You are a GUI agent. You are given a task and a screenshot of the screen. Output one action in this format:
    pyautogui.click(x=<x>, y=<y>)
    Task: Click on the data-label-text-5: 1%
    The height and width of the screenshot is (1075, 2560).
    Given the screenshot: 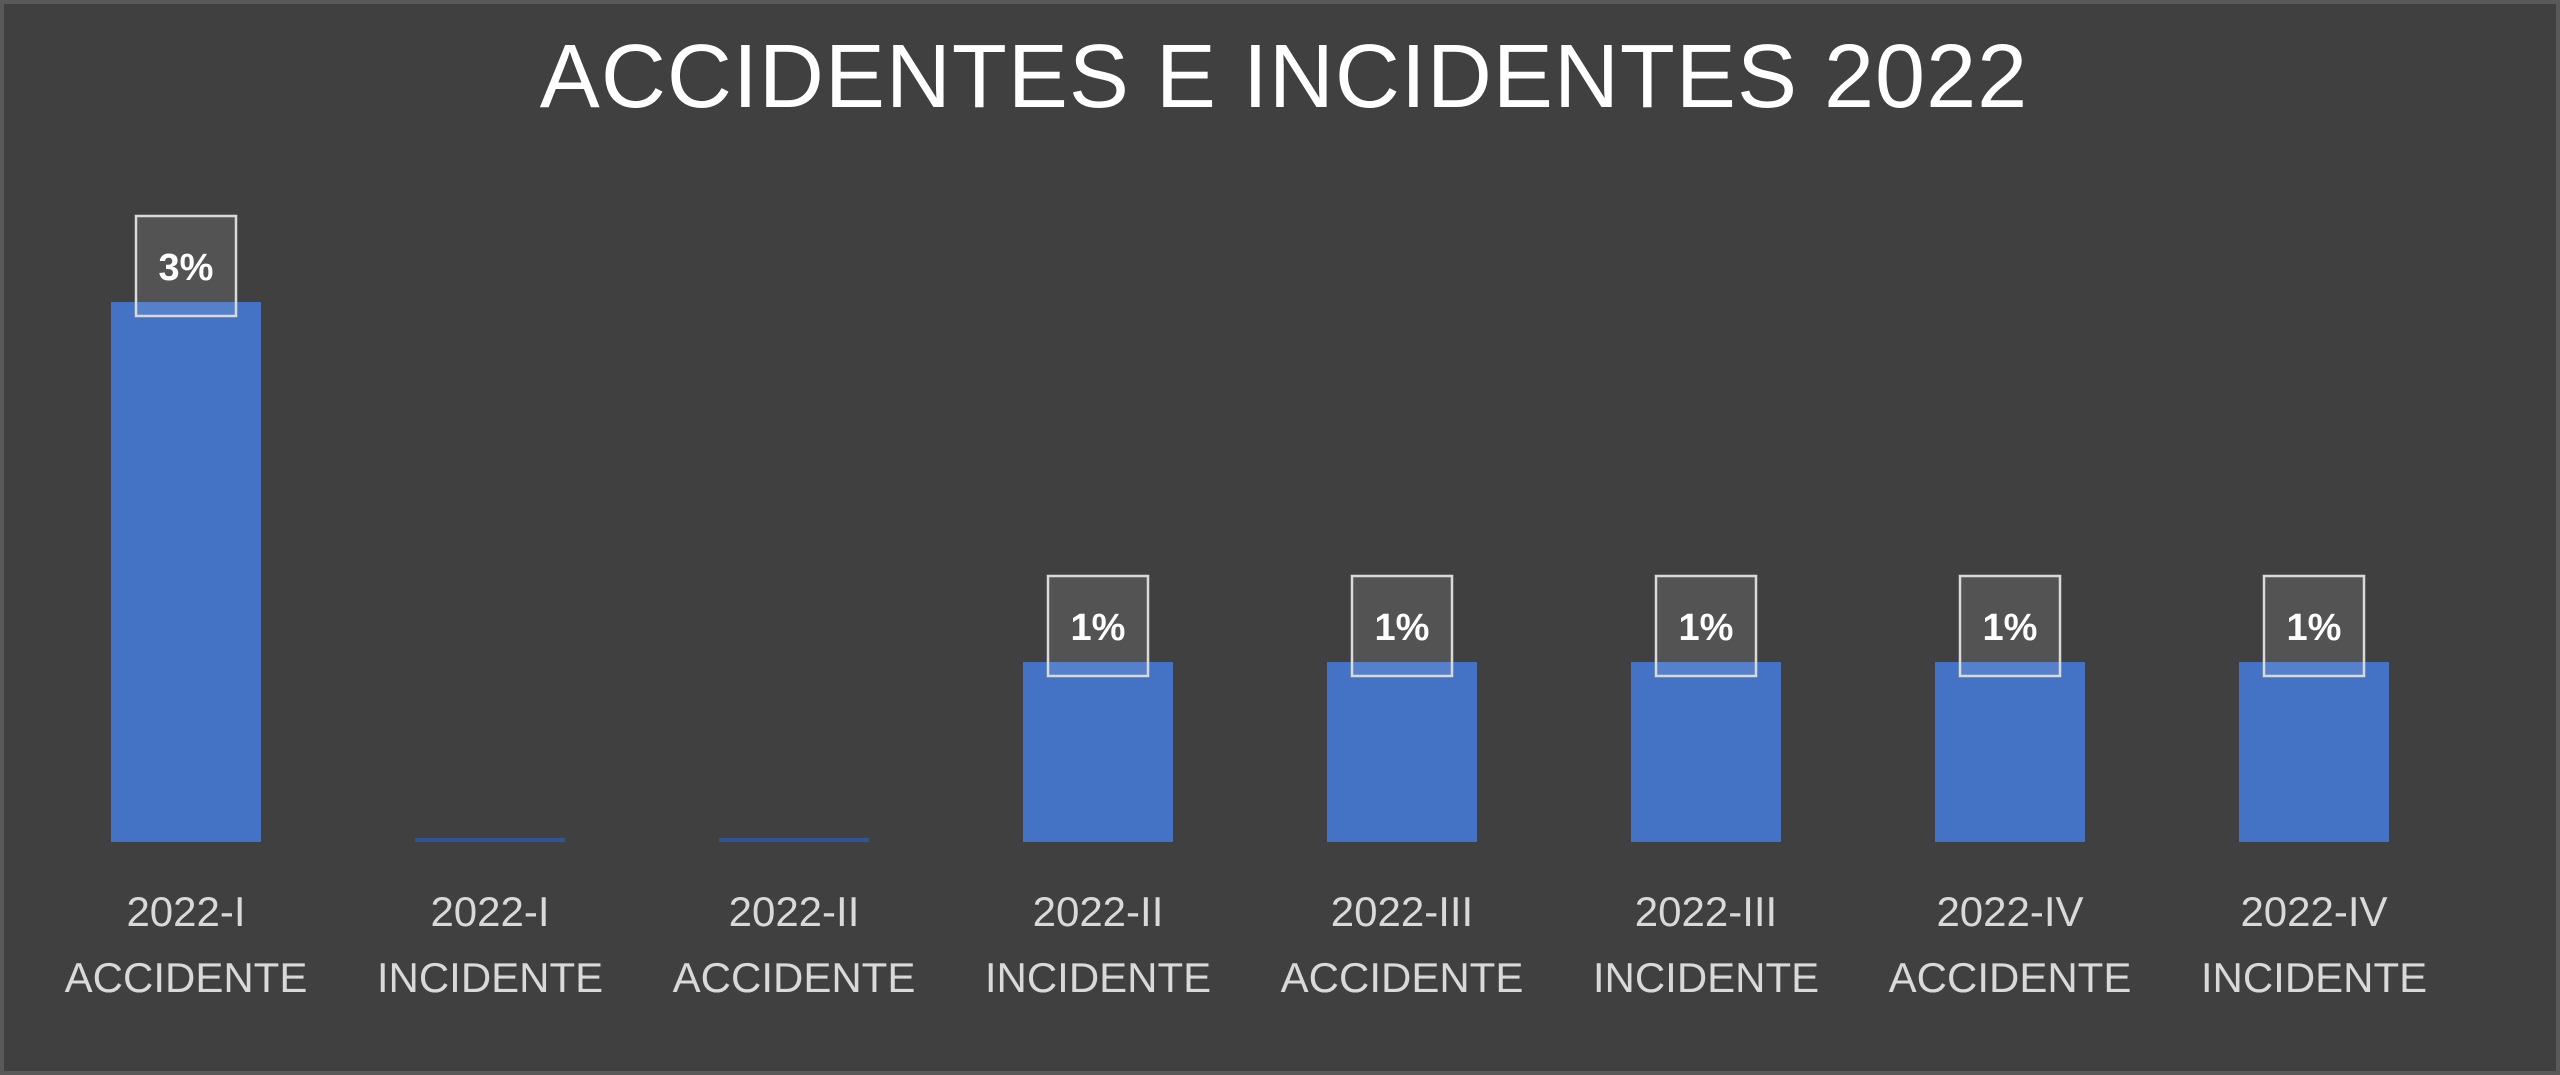 What is the action you would take?
    pyautogui.click(x=1706, y=628)
    